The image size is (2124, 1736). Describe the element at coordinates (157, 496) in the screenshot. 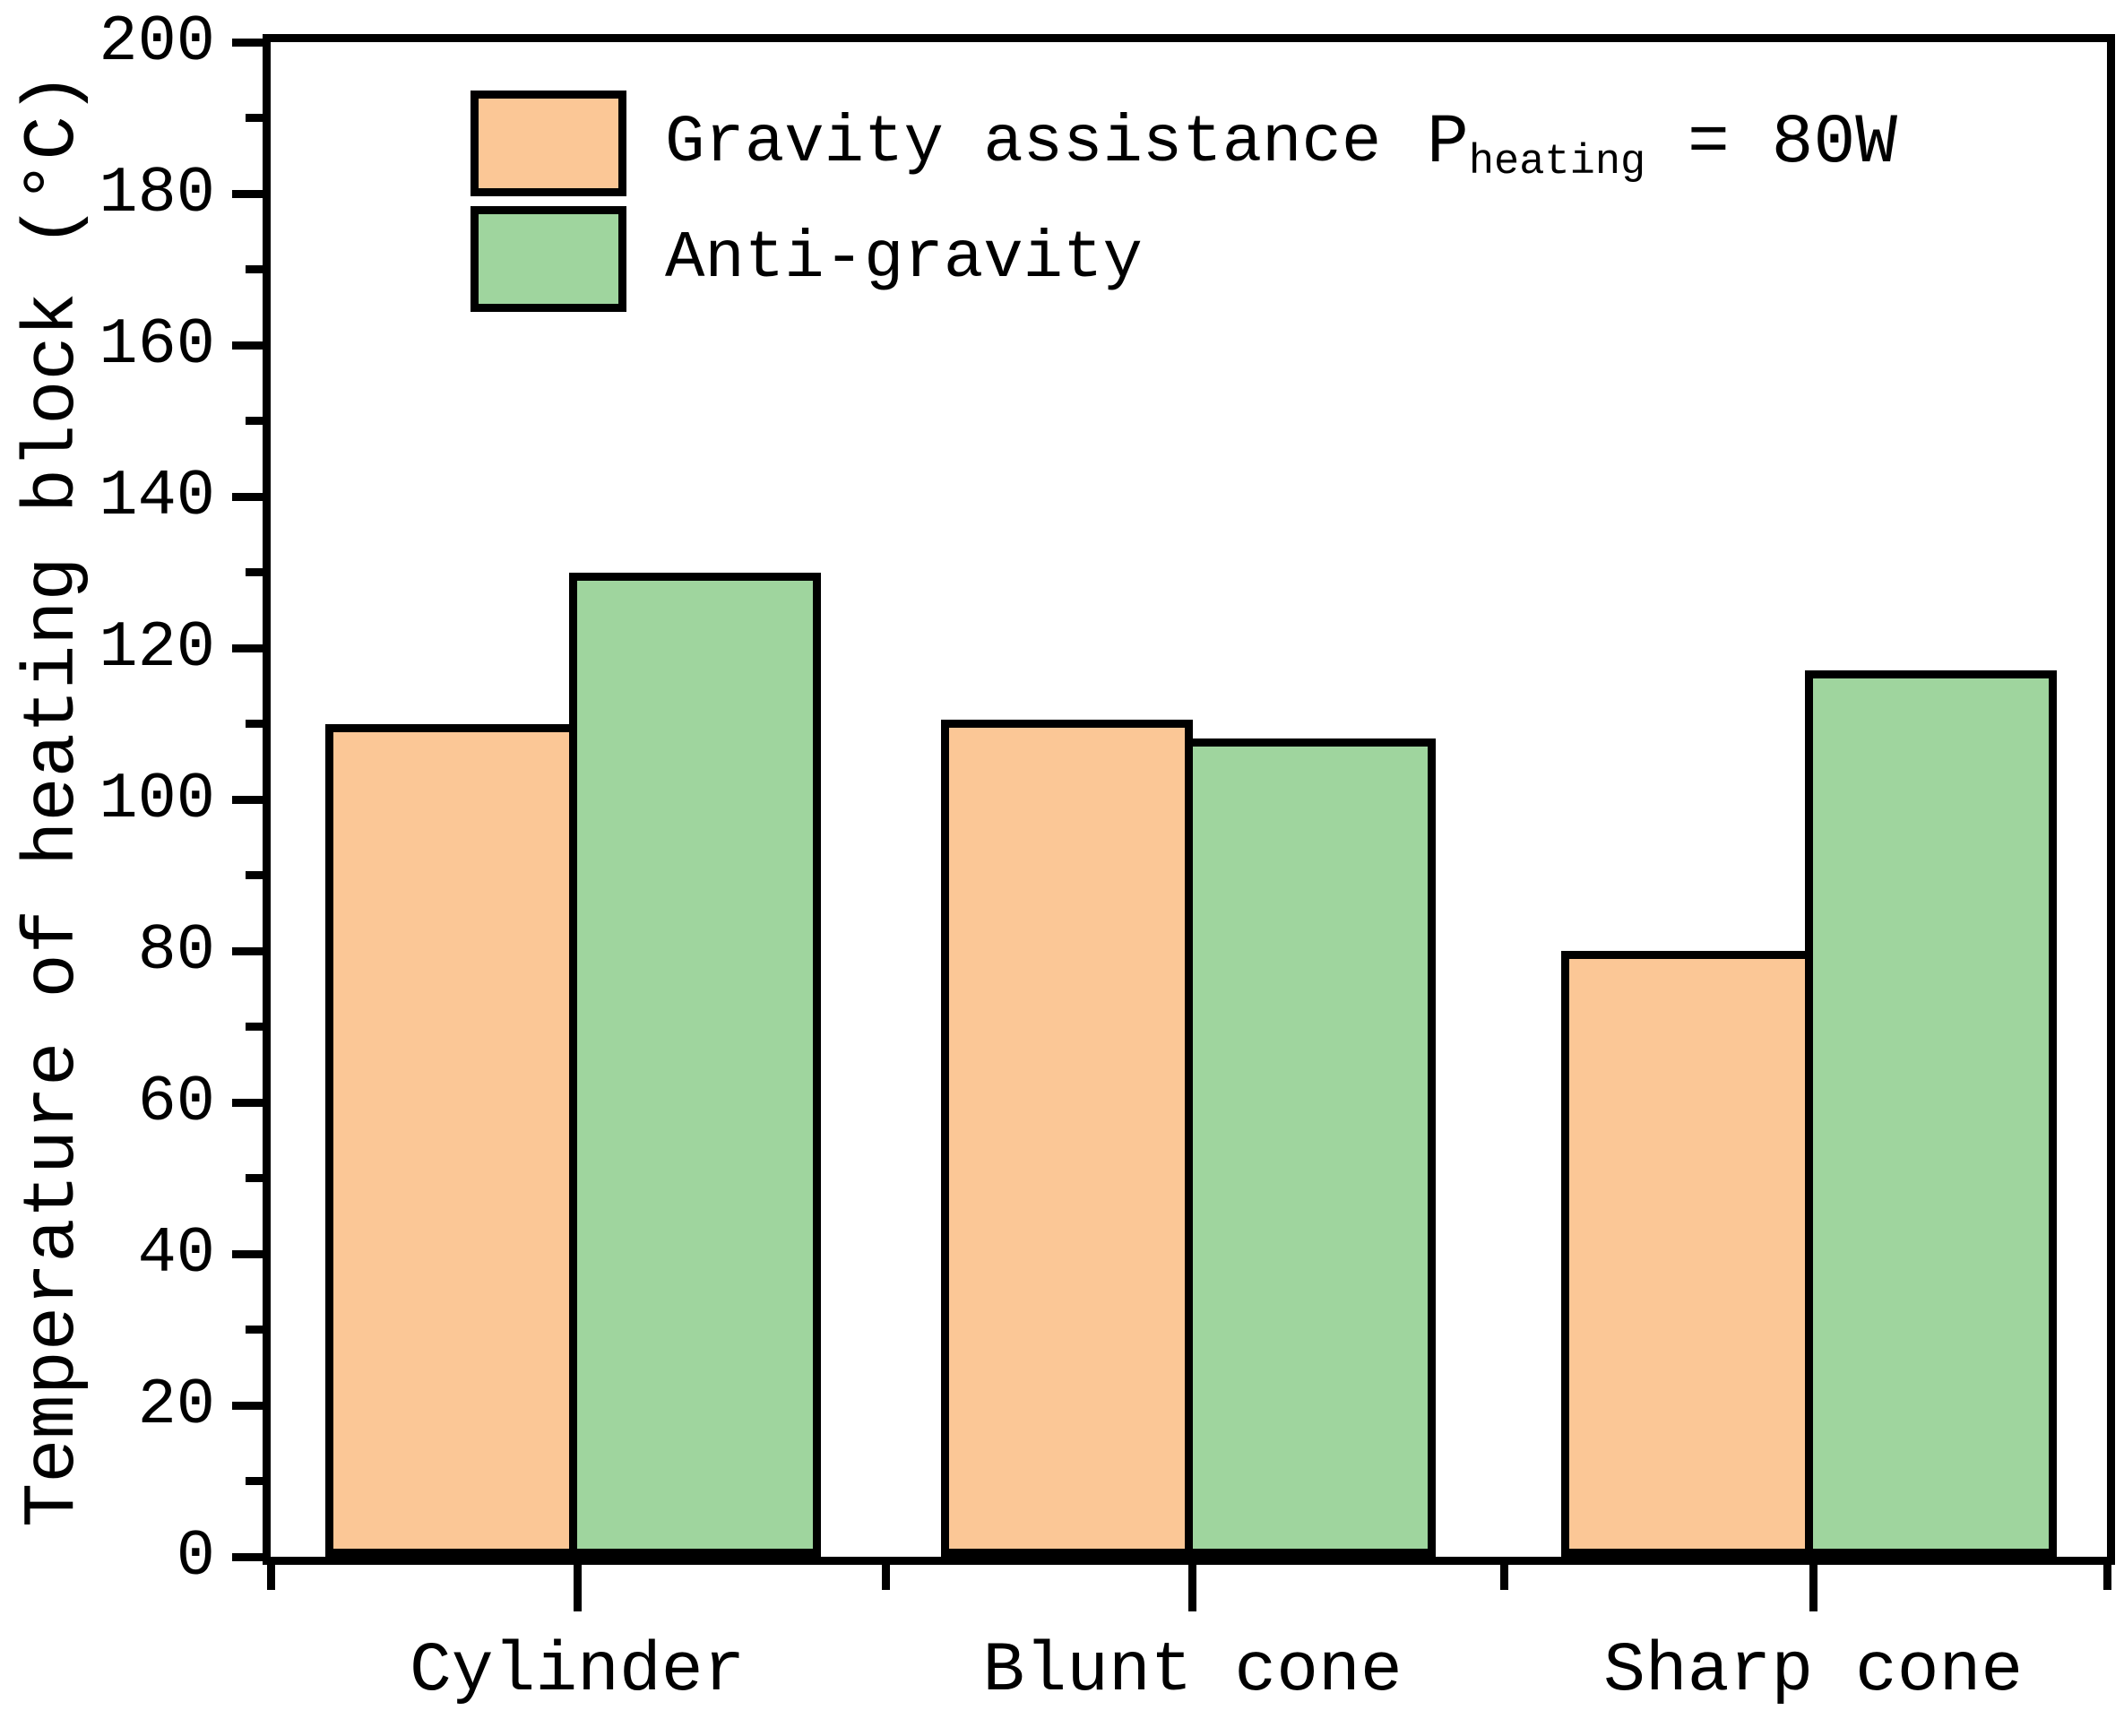

I see `y-tick-label-140: 140` at that location.